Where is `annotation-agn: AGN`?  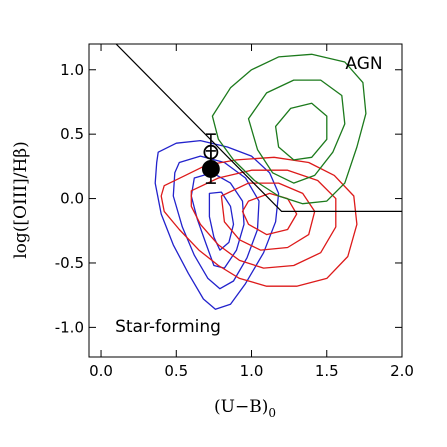
annotation-agn: AGN is located at coordinates (363, 64).